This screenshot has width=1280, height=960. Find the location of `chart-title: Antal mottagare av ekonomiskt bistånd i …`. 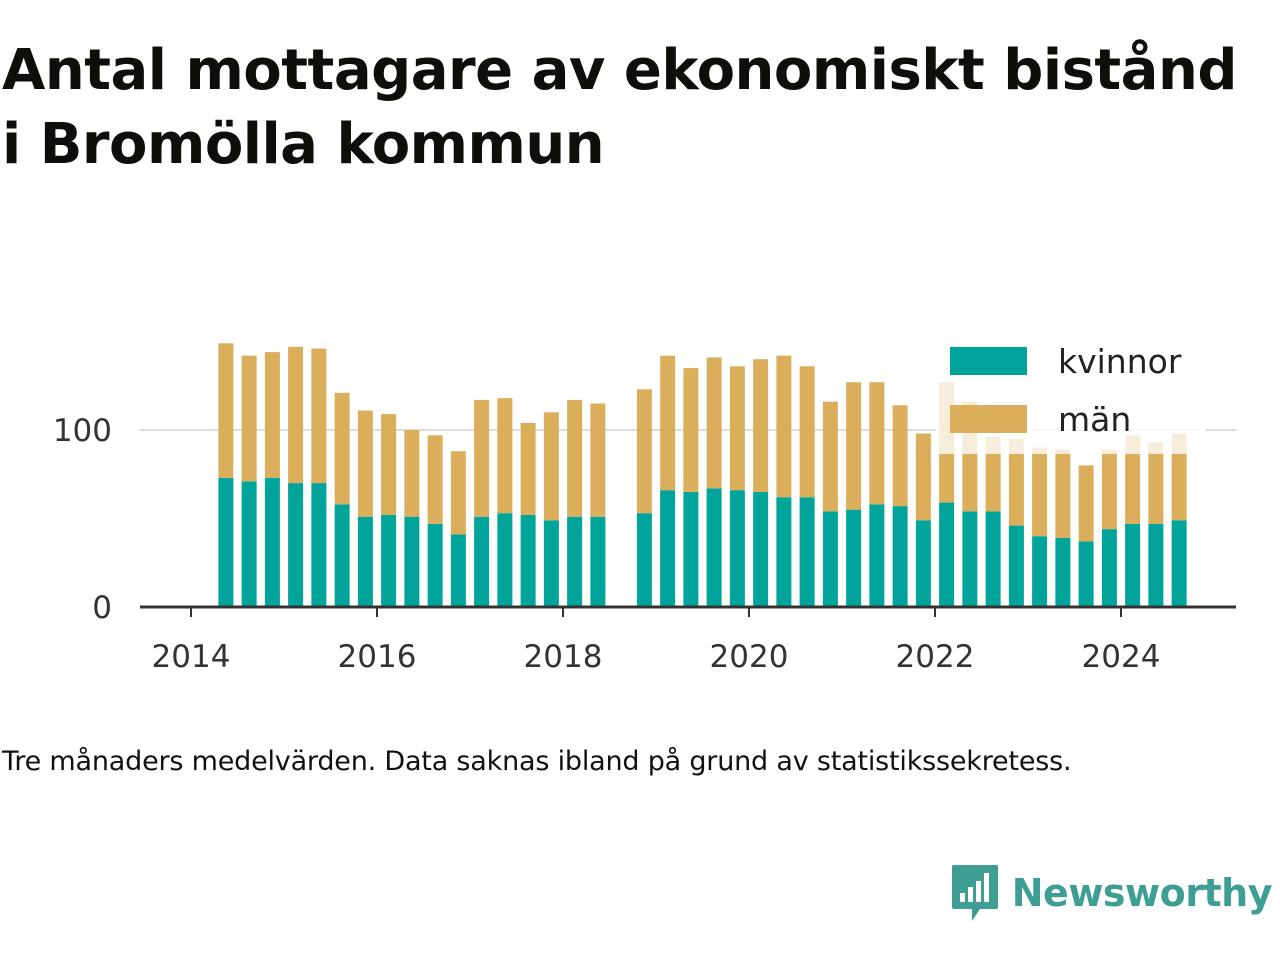

chart-title: Antal mottagare av ekonomiskt bistånd i … is located at coordinates (619, 107).